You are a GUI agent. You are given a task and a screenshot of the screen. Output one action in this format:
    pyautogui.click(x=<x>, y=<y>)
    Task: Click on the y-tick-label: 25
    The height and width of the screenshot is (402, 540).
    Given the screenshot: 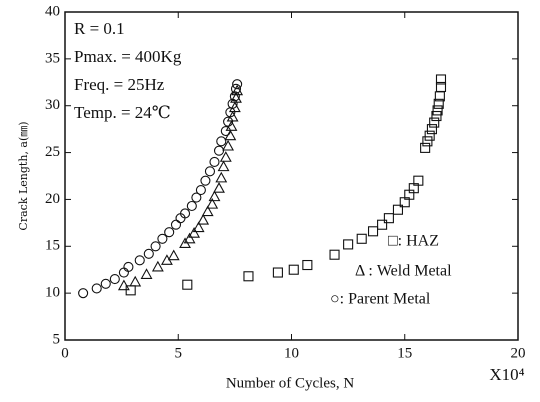 What is the action you would take?
    pyautogui.click(x=52, y=152)
    